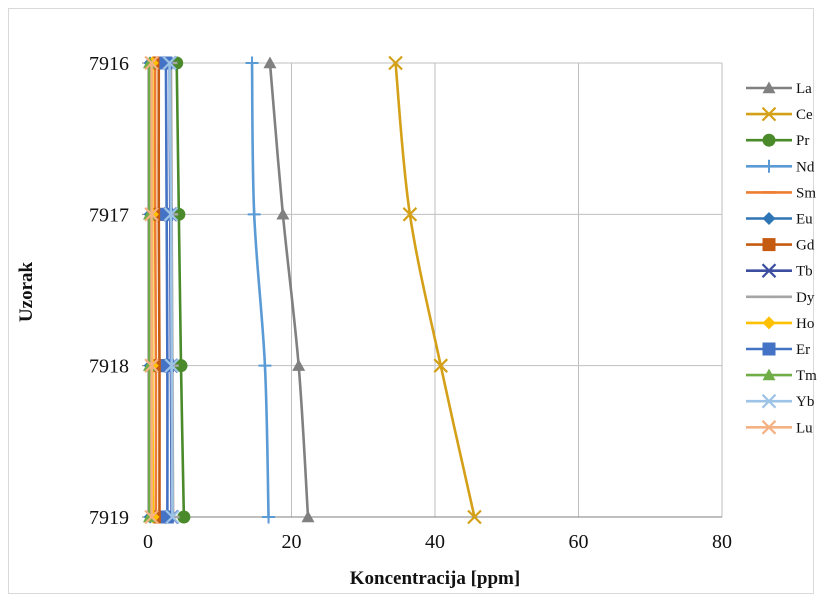 This screenshot has height=600, width=824. I want to click on legend-item-la: La, so click(779, 89).